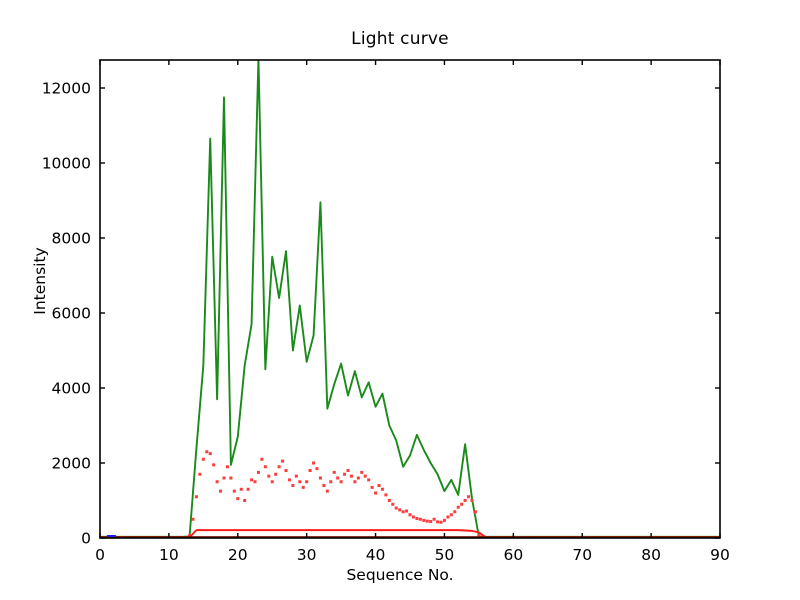  Describe the element at coordinates (100, 555) in the screenshot. I see `x-tick-label: 0` at that location.